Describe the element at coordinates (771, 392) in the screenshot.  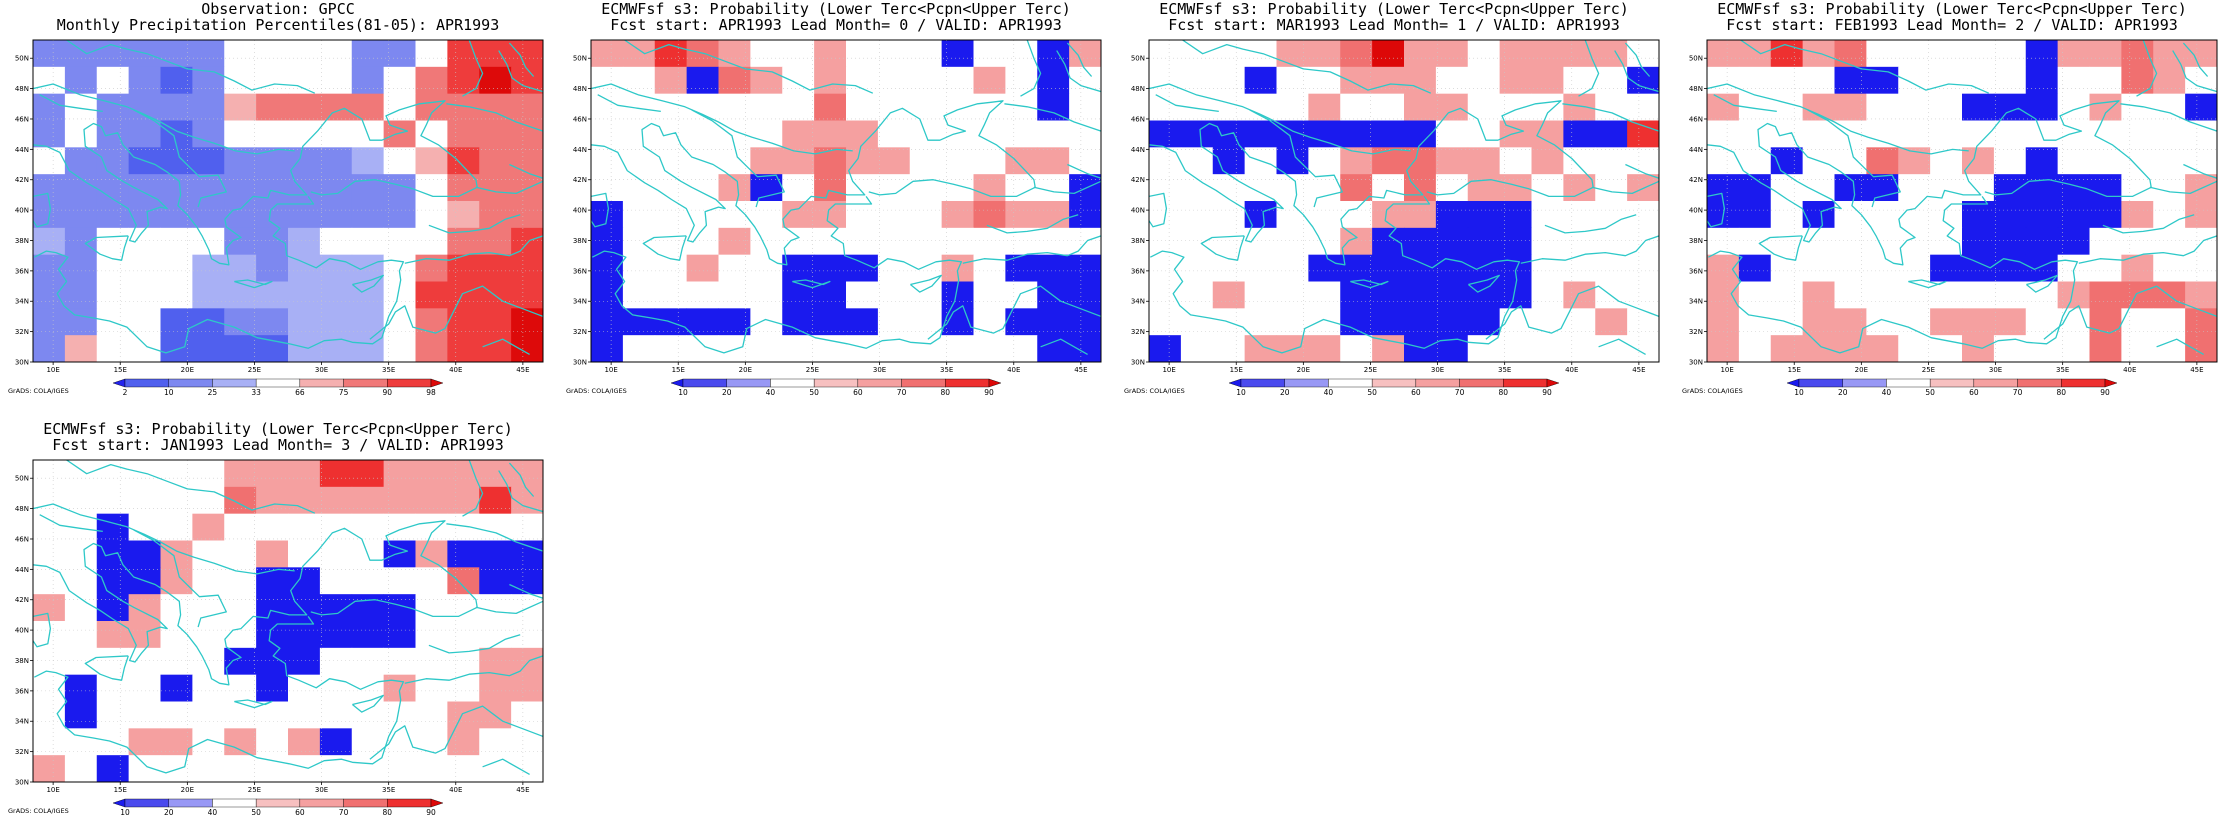
I see `colorbar-tick-label: 40` at that location.